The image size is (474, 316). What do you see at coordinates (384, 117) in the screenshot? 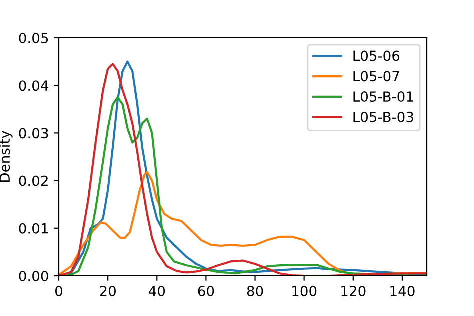
I see `legend-label: L05-B-03` at bounding box center [384, 117].